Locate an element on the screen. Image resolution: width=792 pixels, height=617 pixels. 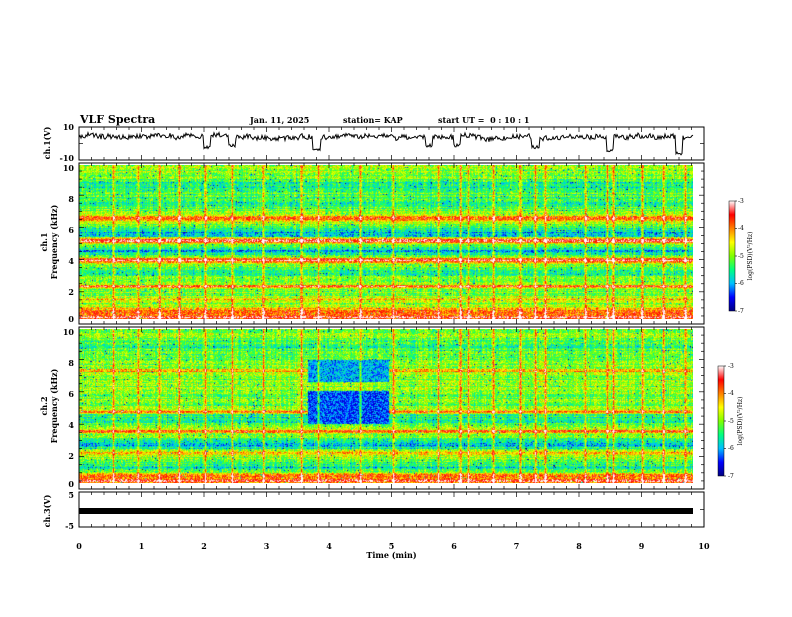
cb2-tick-m7: -7 is located at coordinates (731, 476).